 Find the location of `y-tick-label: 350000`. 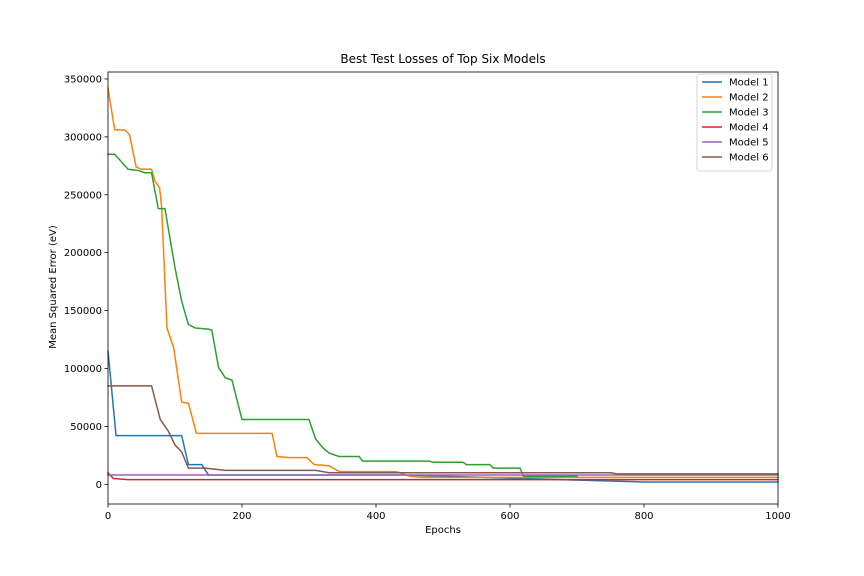

y-tick-label: 350000 is located at coordinates (83, 79).